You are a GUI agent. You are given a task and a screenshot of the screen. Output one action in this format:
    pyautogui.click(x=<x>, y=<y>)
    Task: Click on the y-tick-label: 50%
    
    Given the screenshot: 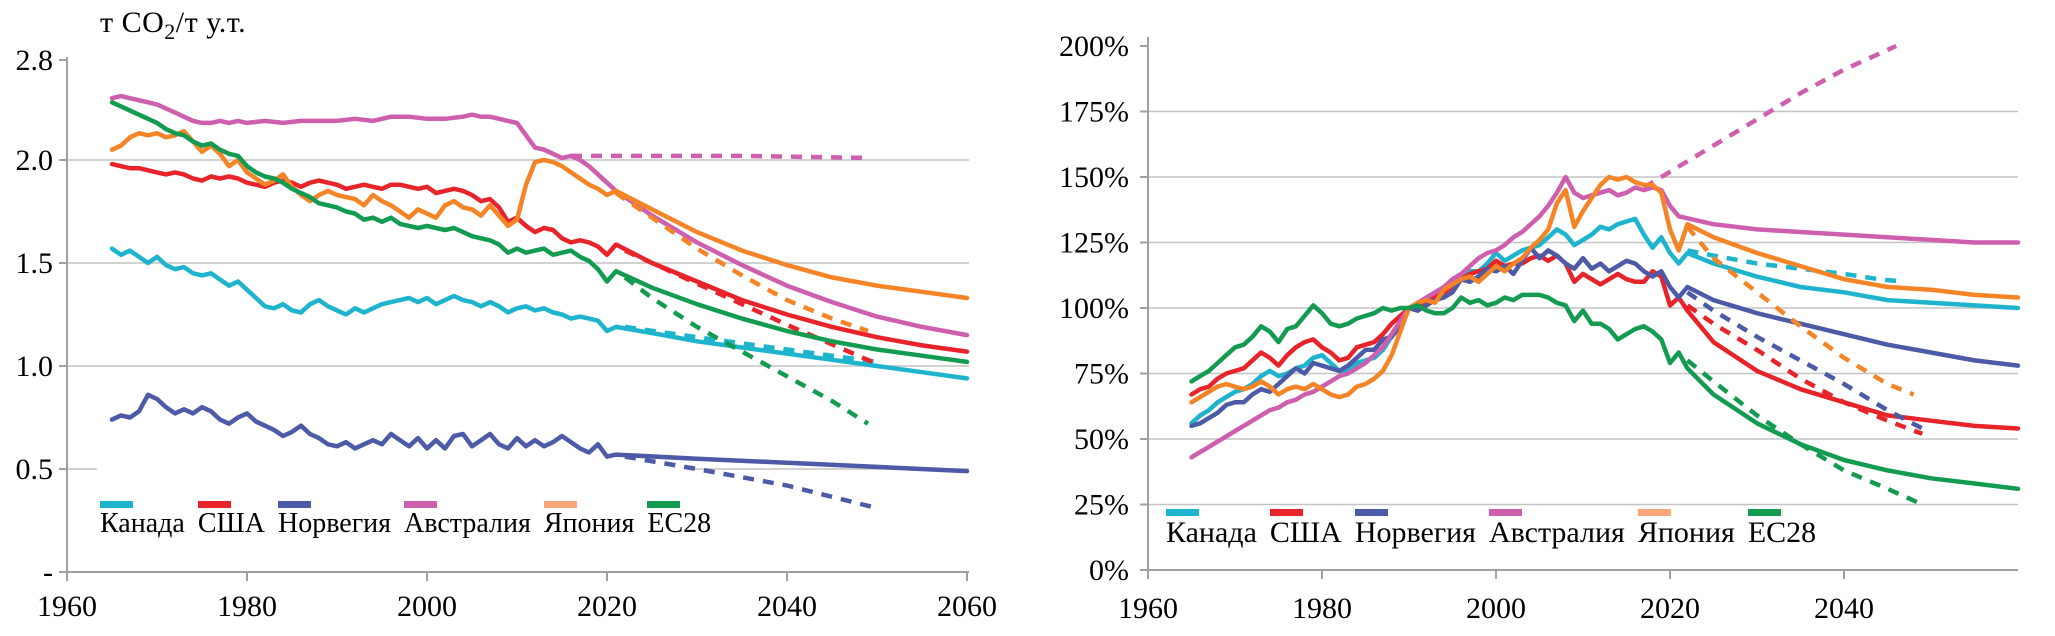 What is the action you would take?
    pyautogui.click(x=1101, y=439)
    